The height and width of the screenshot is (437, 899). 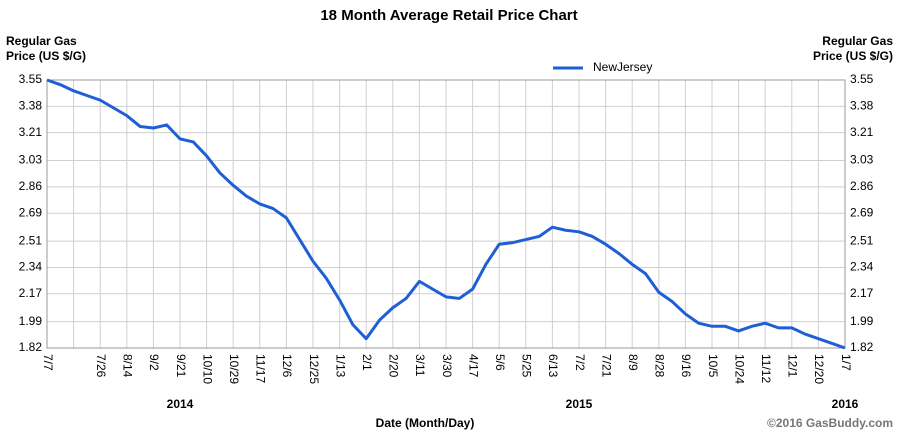 What do you see at coordinates (447, 366) in the screenshot?
I see `x-tick-label: 3/30` at bounding box center [447, 366].